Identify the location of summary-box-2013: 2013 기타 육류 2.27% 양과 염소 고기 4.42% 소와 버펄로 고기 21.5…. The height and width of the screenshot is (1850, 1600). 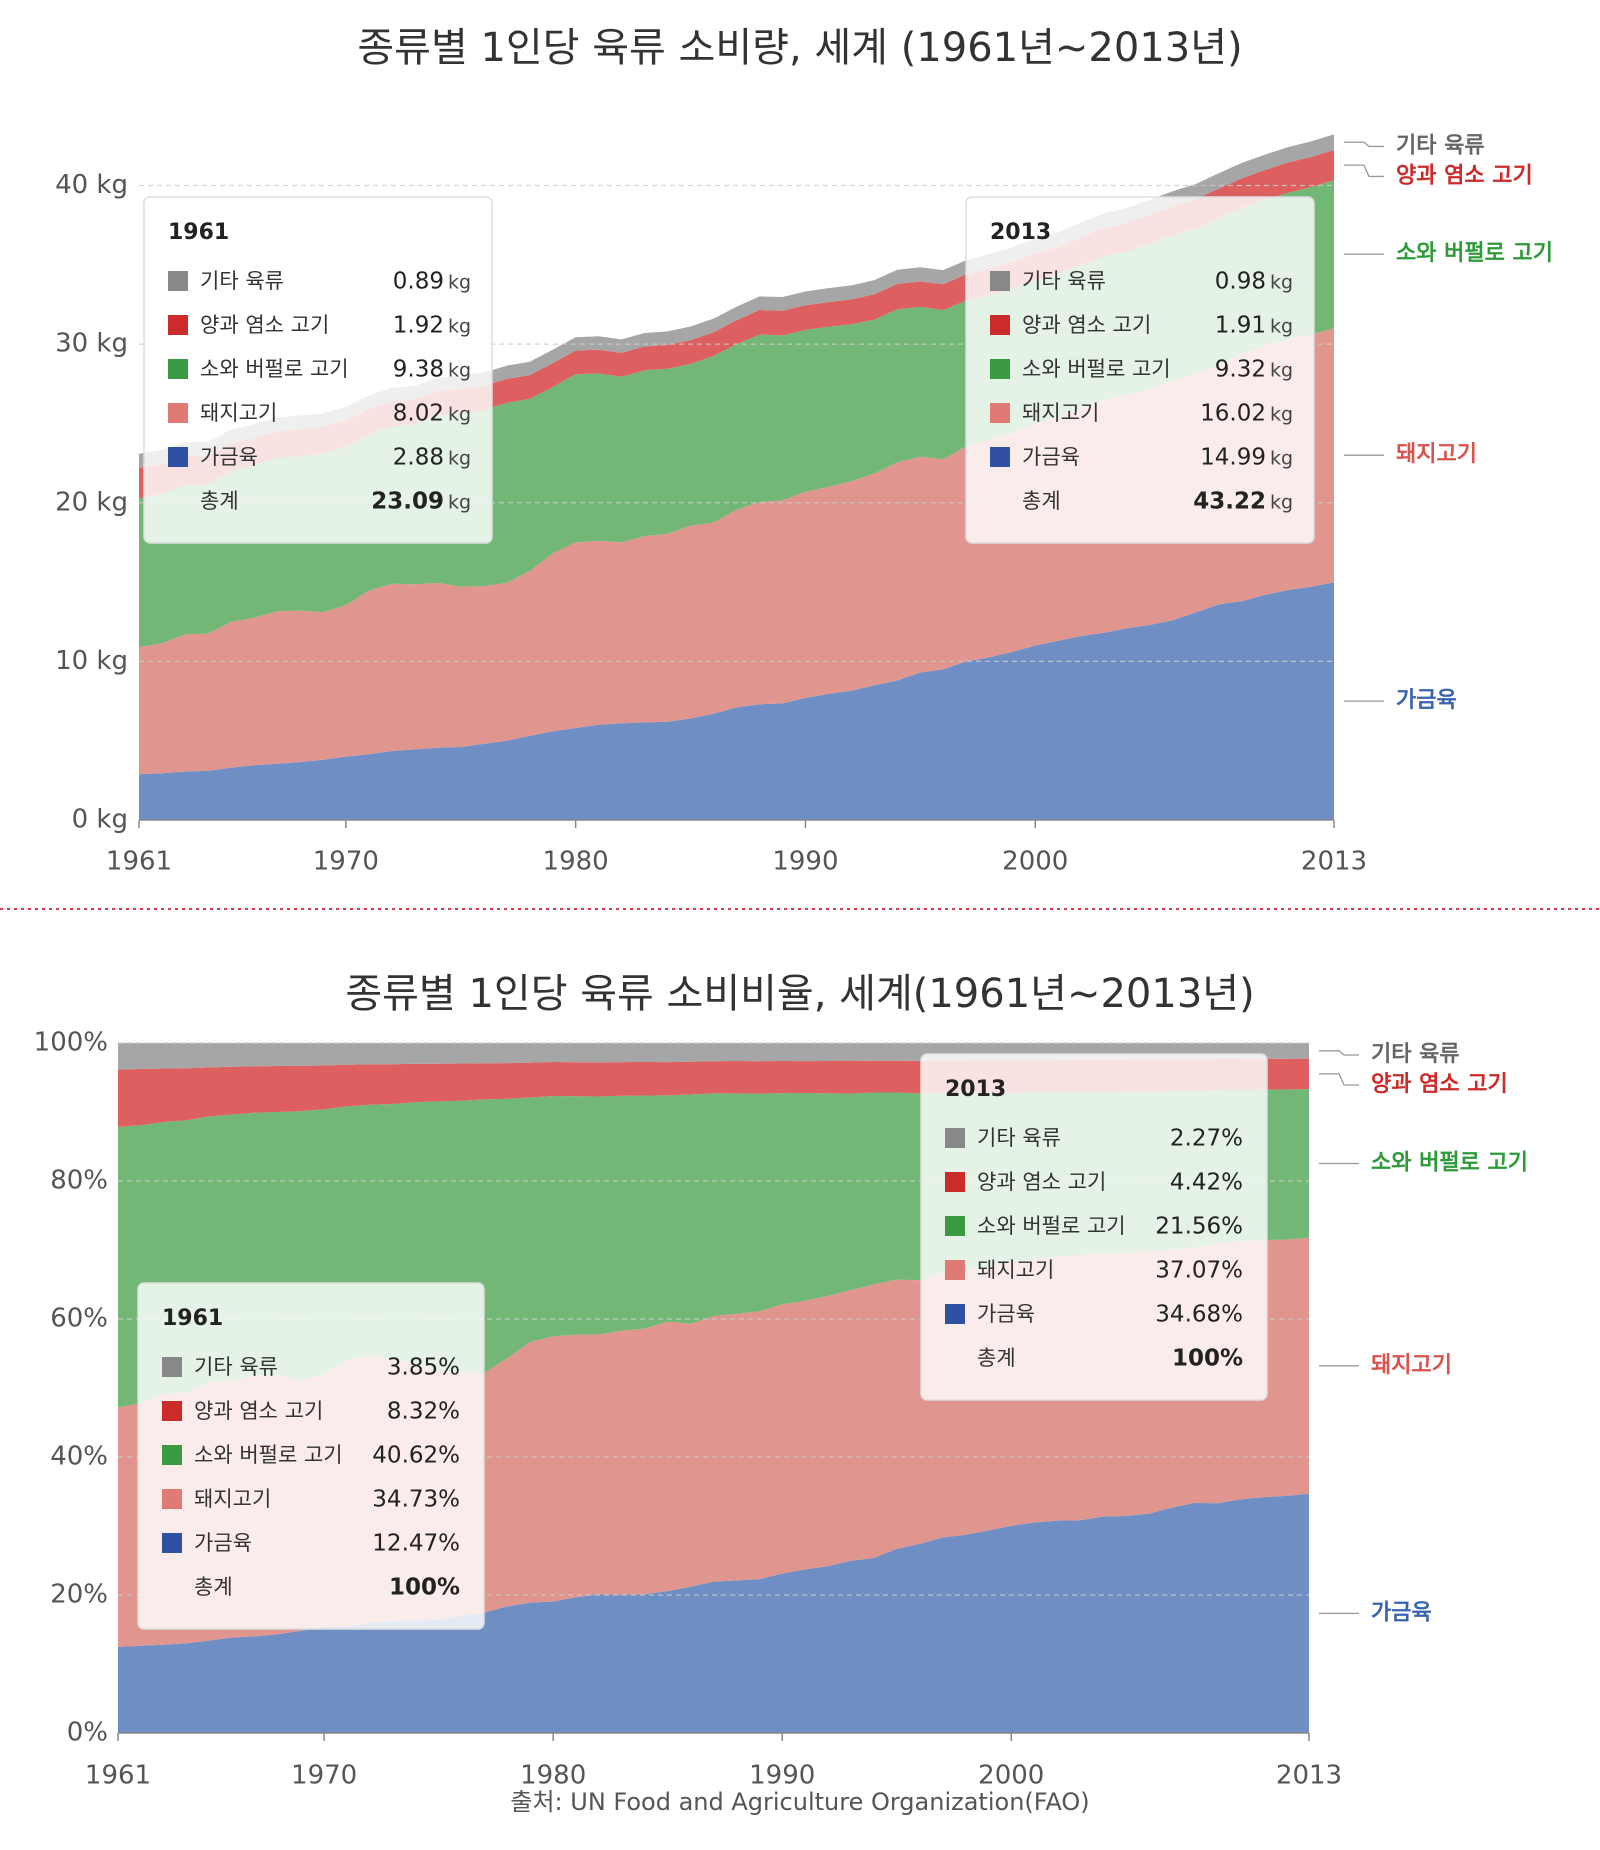
(1094, 1227).